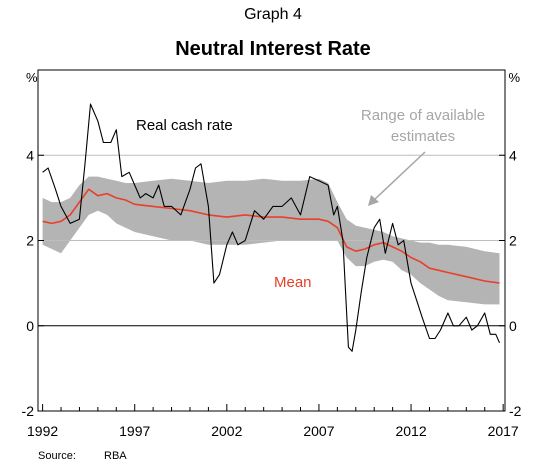  I want to click on y-tick-label-left: 0, so click(30, 326).